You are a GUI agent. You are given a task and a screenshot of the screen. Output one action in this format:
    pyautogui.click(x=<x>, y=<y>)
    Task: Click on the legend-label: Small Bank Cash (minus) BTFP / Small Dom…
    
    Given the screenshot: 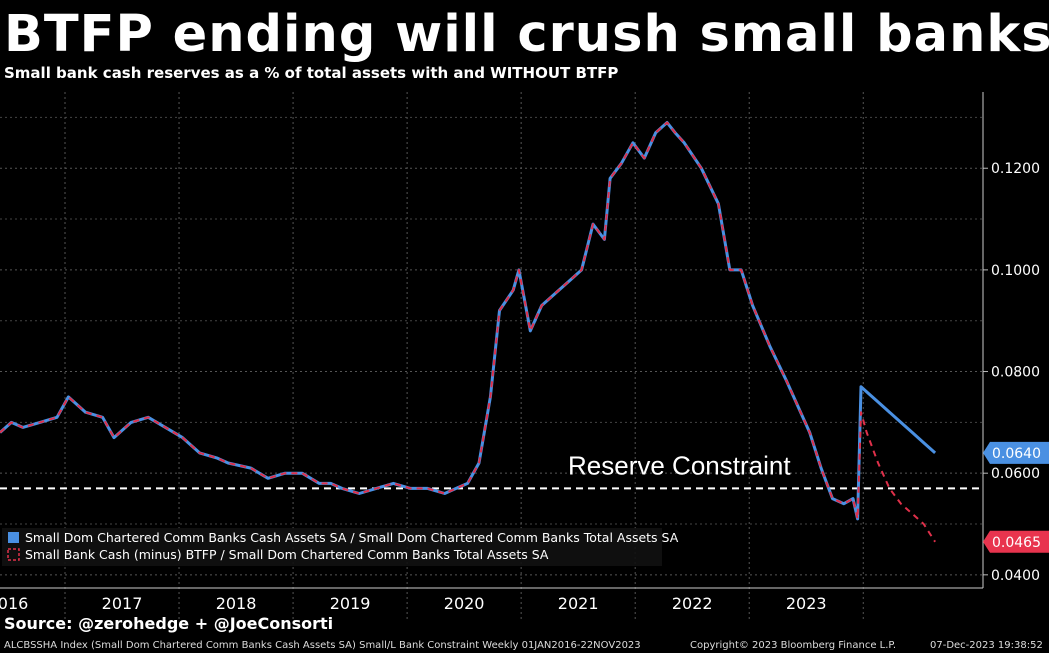 What is the action you would take?
    pyautogui.click(x=287, y=554)
    